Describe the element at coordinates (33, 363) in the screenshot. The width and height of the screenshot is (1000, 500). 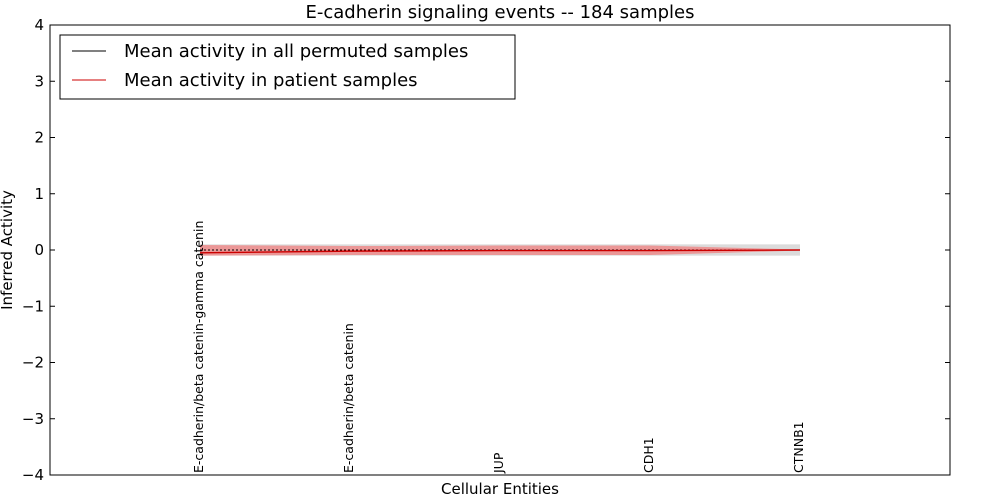
I see `y-tick-label: −2` at that location.